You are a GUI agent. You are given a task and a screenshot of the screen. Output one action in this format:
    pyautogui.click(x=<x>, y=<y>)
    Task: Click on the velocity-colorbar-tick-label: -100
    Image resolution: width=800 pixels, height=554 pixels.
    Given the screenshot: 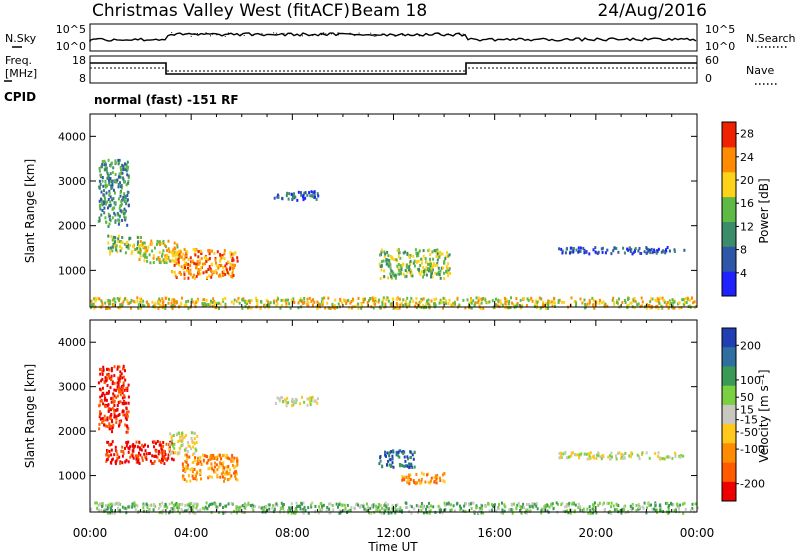 What is the action you would take?
    pyautogui.click(x=752, y=449)
    